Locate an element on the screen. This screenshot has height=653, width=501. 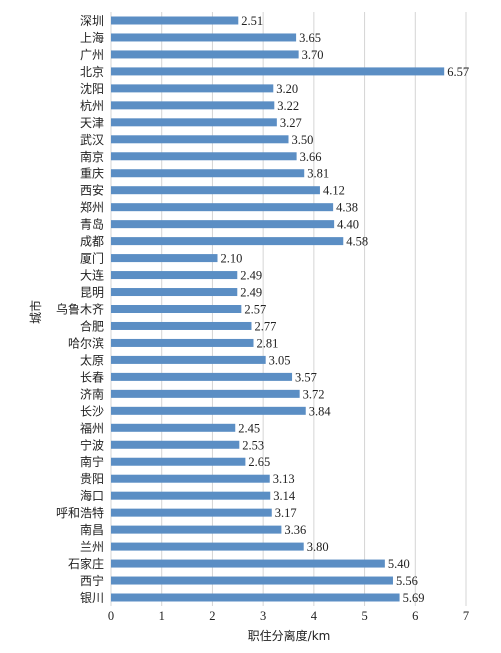
bar-value-label: 4.12 is located at coordinates (334, 191).